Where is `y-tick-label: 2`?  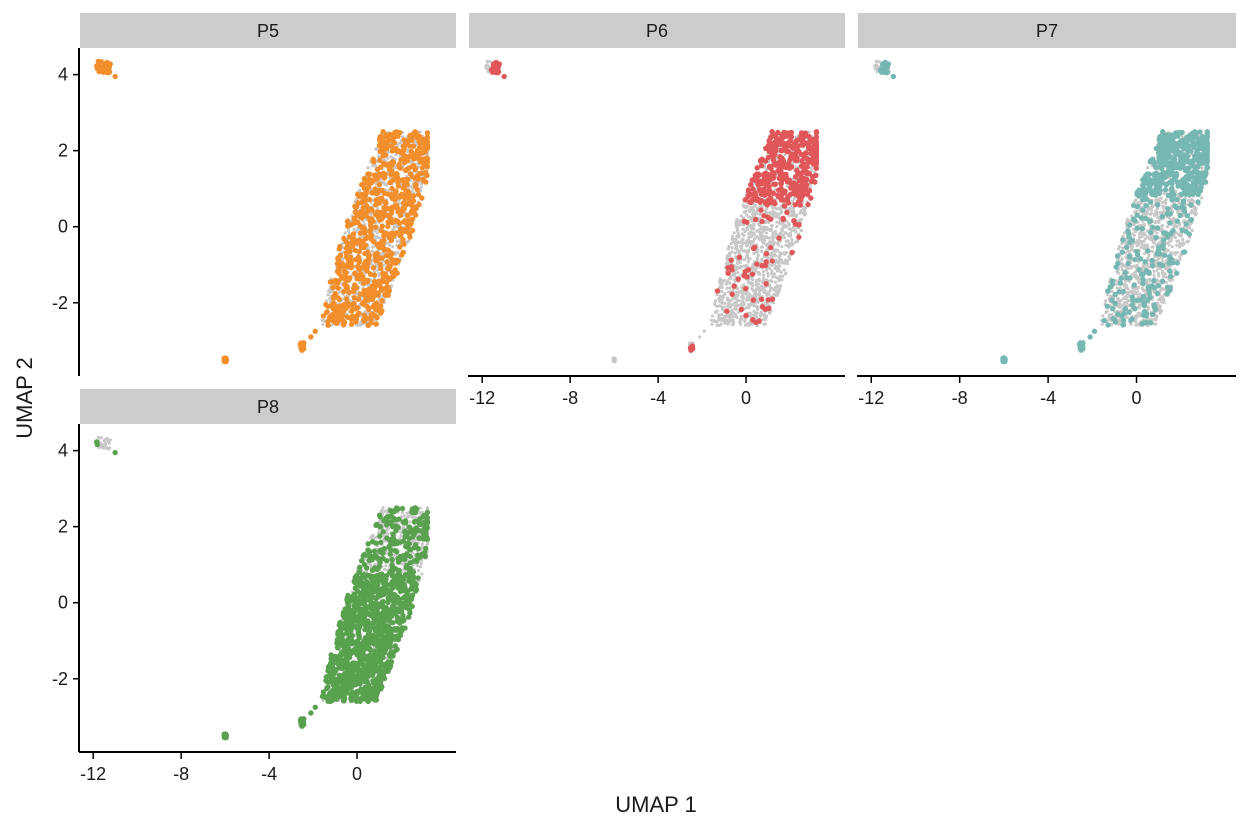 y-tick-label: 2 is located at coordinates (63, 151).